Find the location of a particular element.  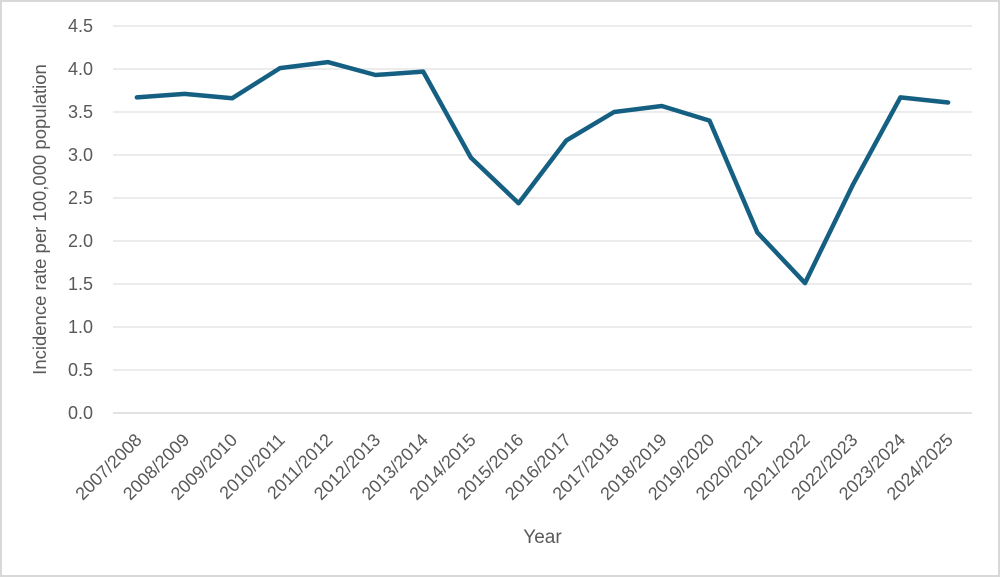

y-tick-label: 4.0 is located at coordinates (80, 69).